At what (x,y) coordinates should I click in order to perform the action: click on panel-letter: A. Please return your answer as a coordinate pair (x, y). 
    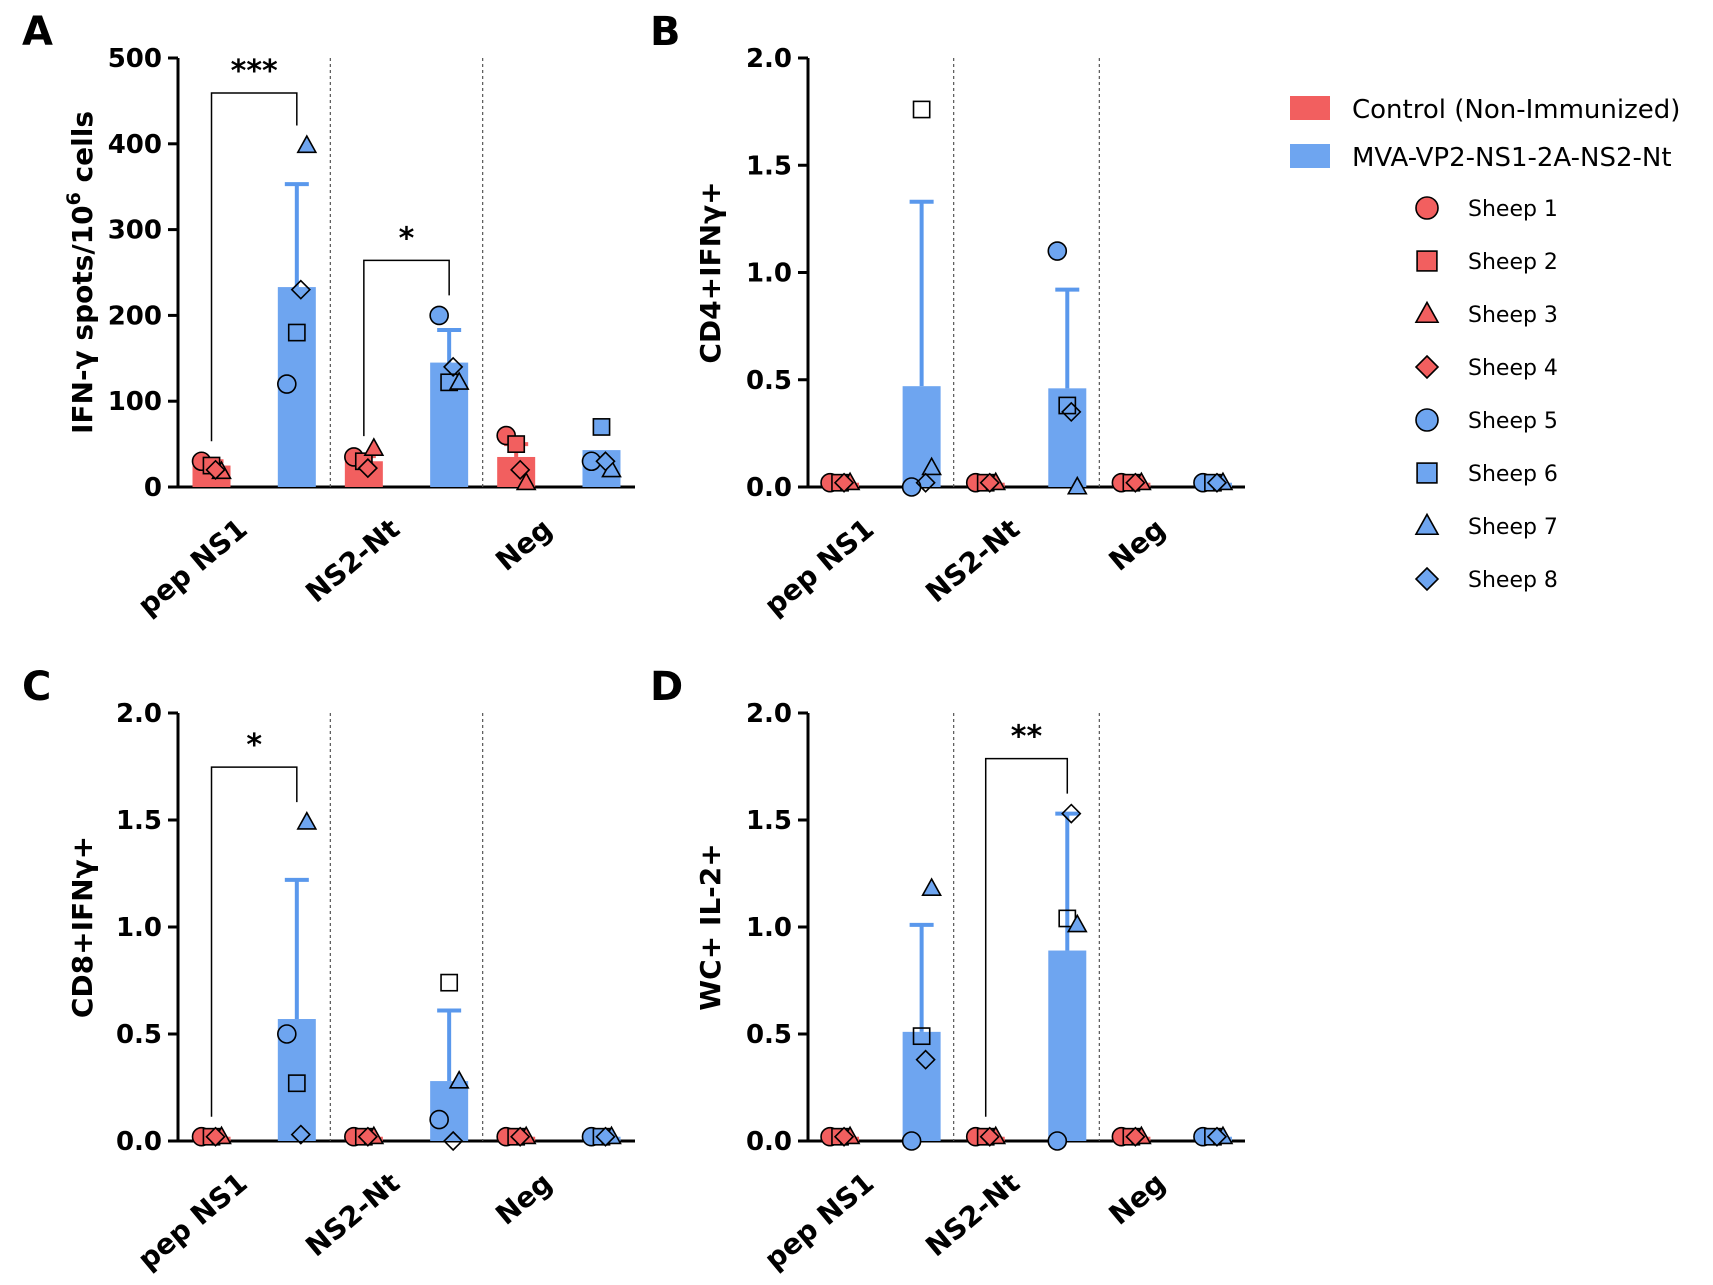
    Looking at the image, I should click on (37, 32).